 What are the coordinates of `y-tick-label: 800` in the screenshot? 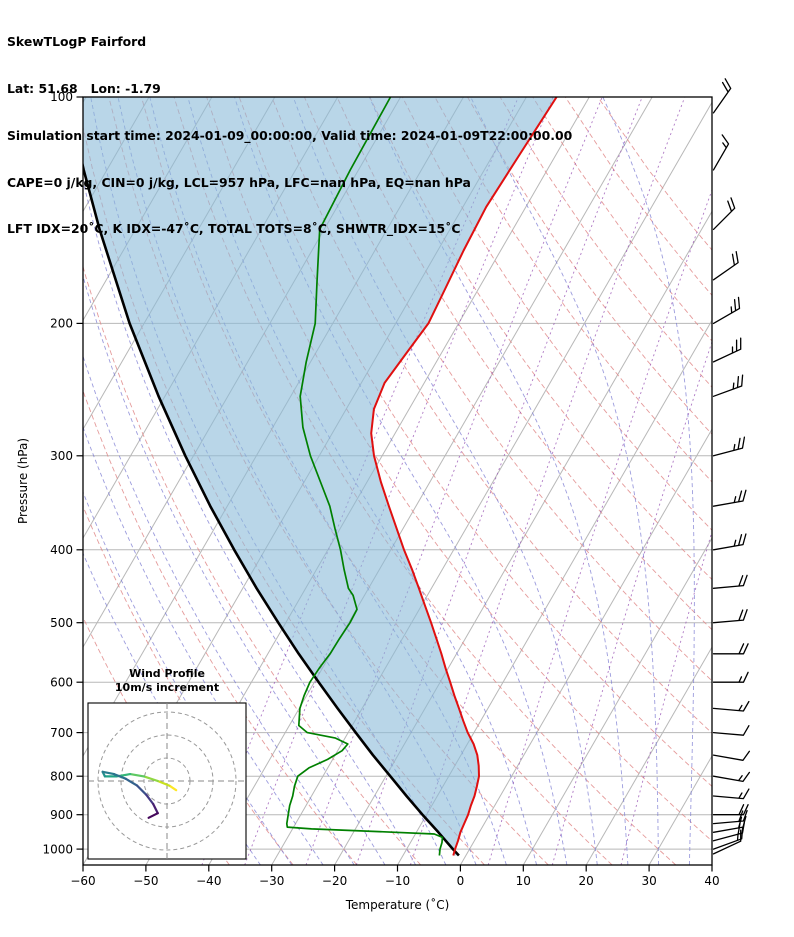 It's located at (61, 776).